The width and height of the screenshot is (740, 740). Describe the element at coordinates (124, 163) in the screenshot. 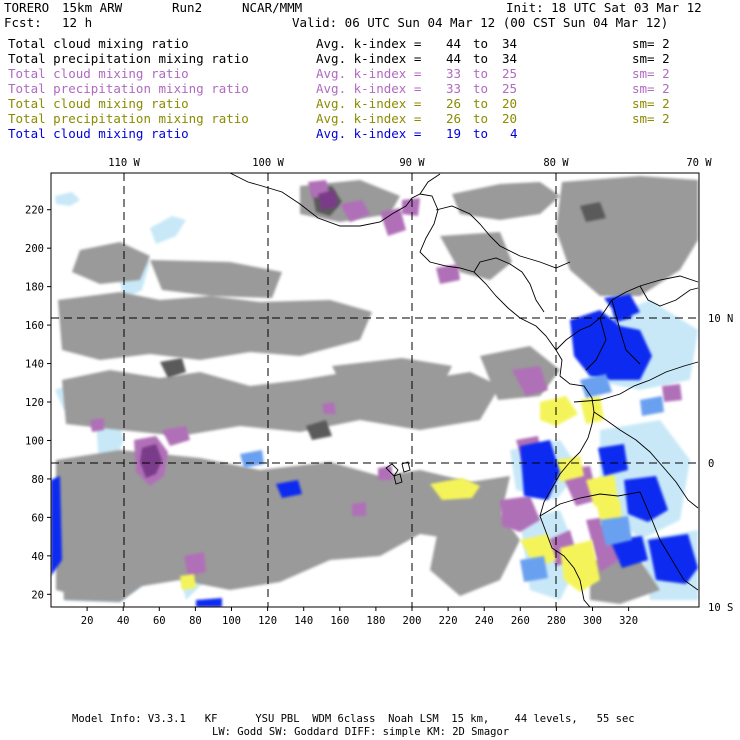

I see `longitude-label: 110 W` at that location.